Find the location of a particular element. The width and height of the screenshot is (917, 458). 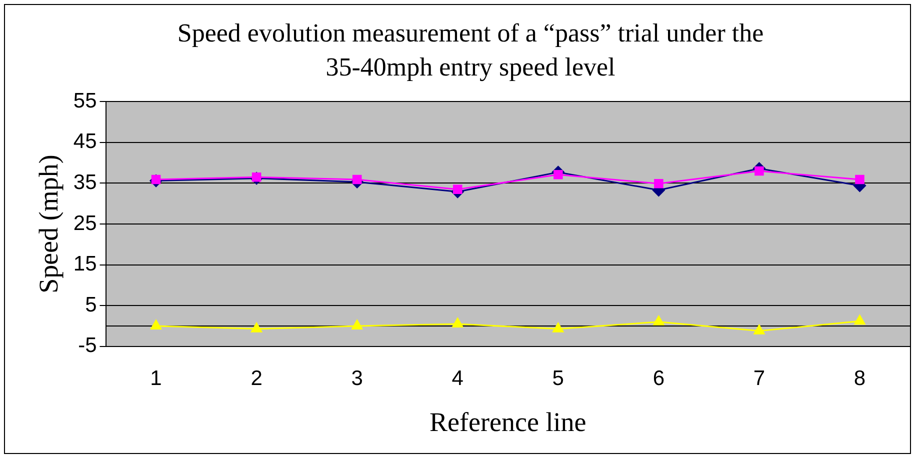

x-tick-label: 5 is located at coordinates (558, 378).